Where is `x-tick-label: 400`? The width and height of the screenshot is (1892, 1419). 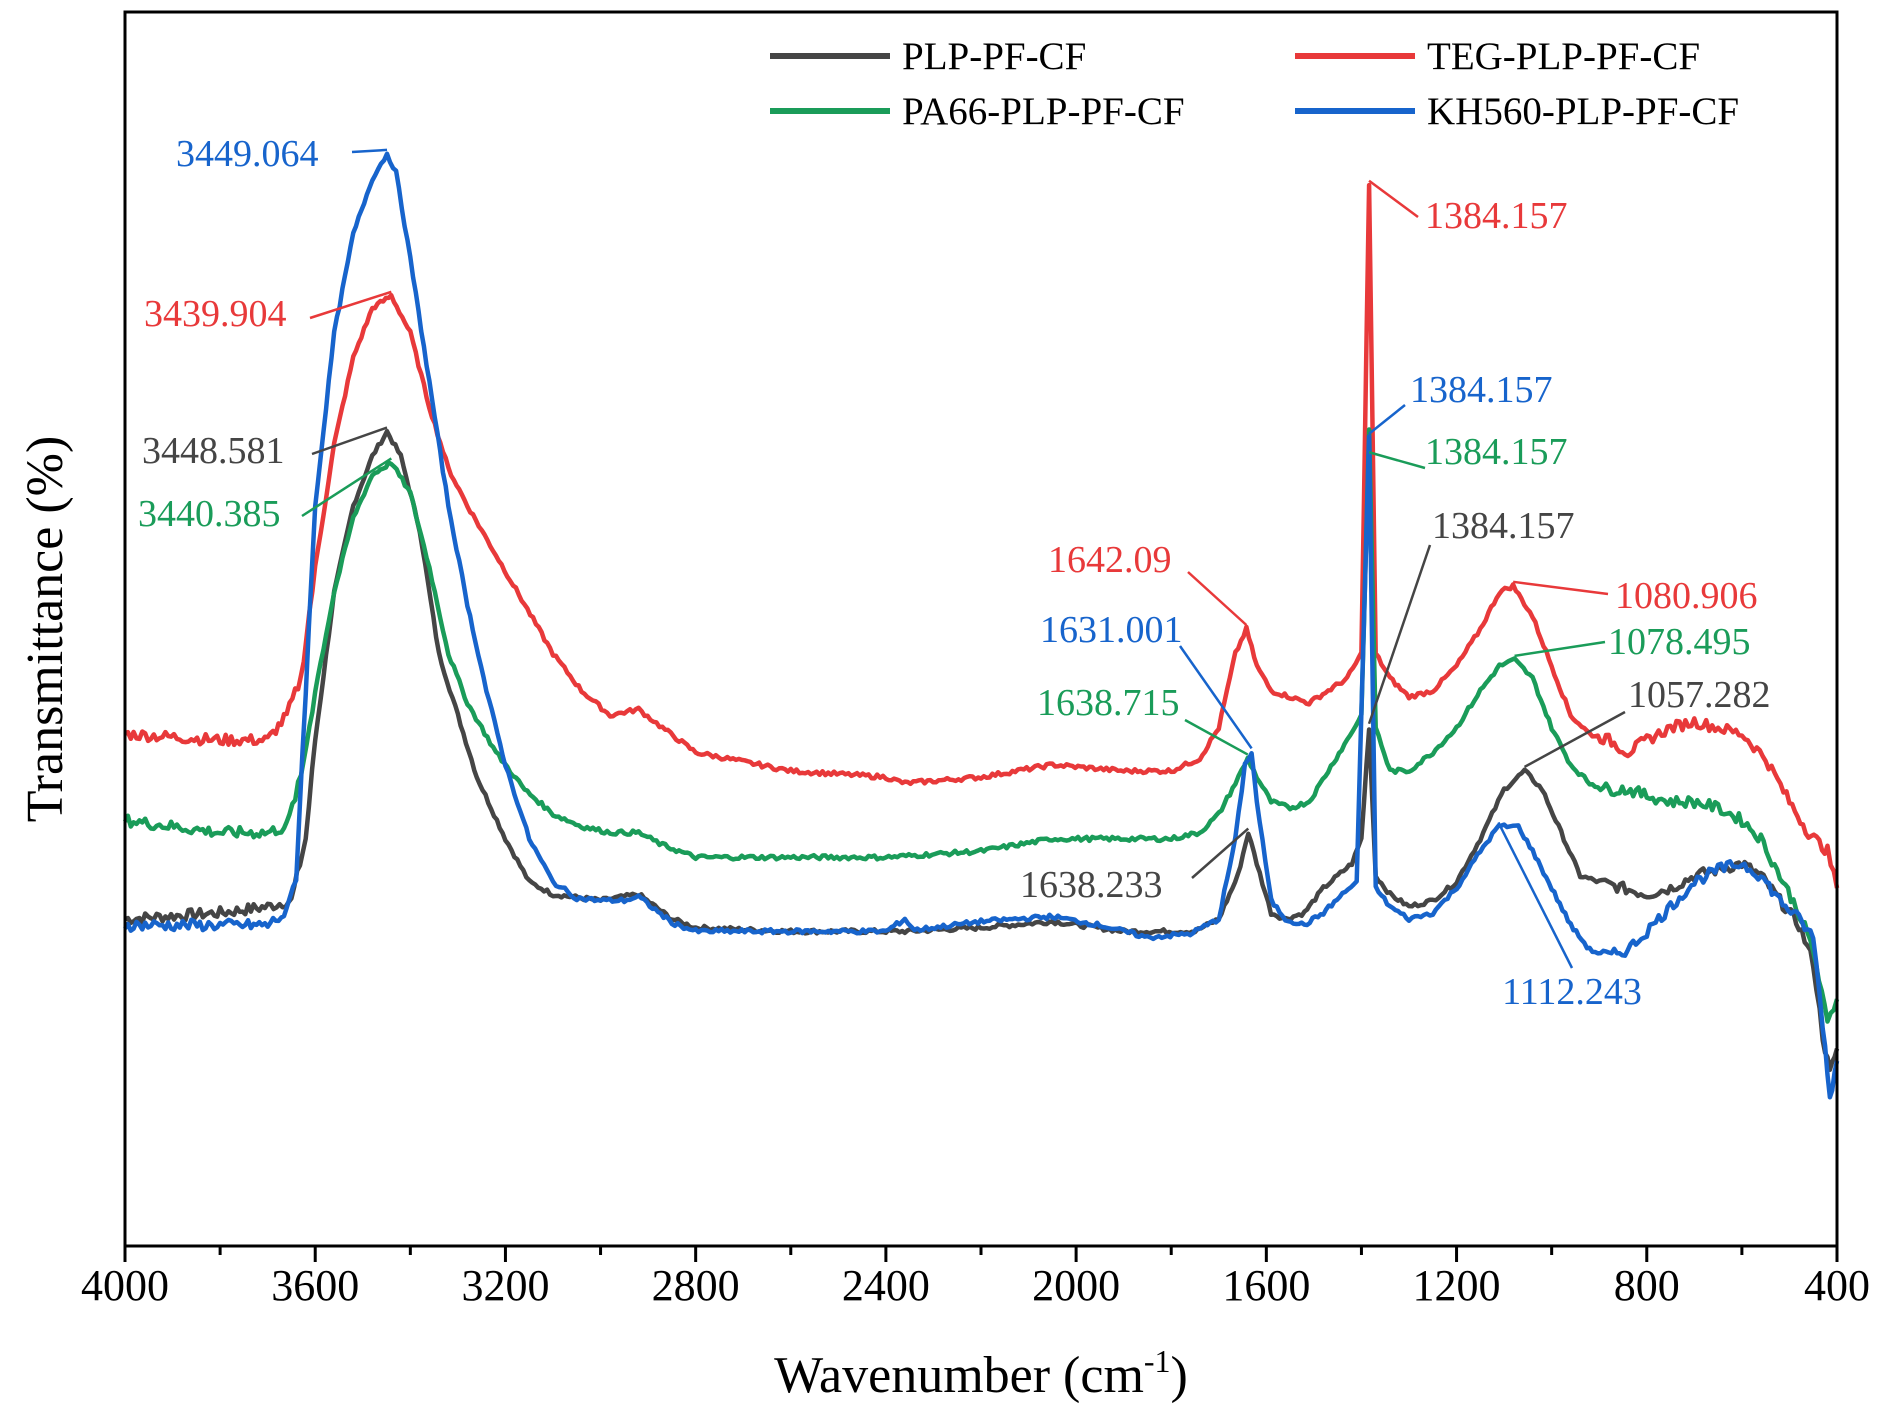
x-tick-label: 400 is located at coordinates (1837, 1285).